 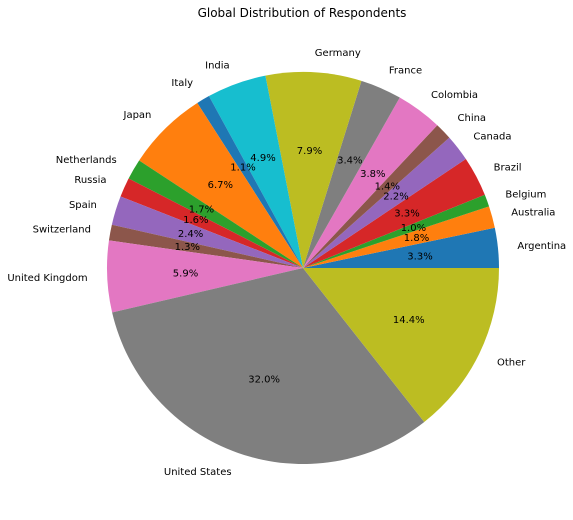 I want to click on pie-slice-belgium, so click(x=396, y=231).